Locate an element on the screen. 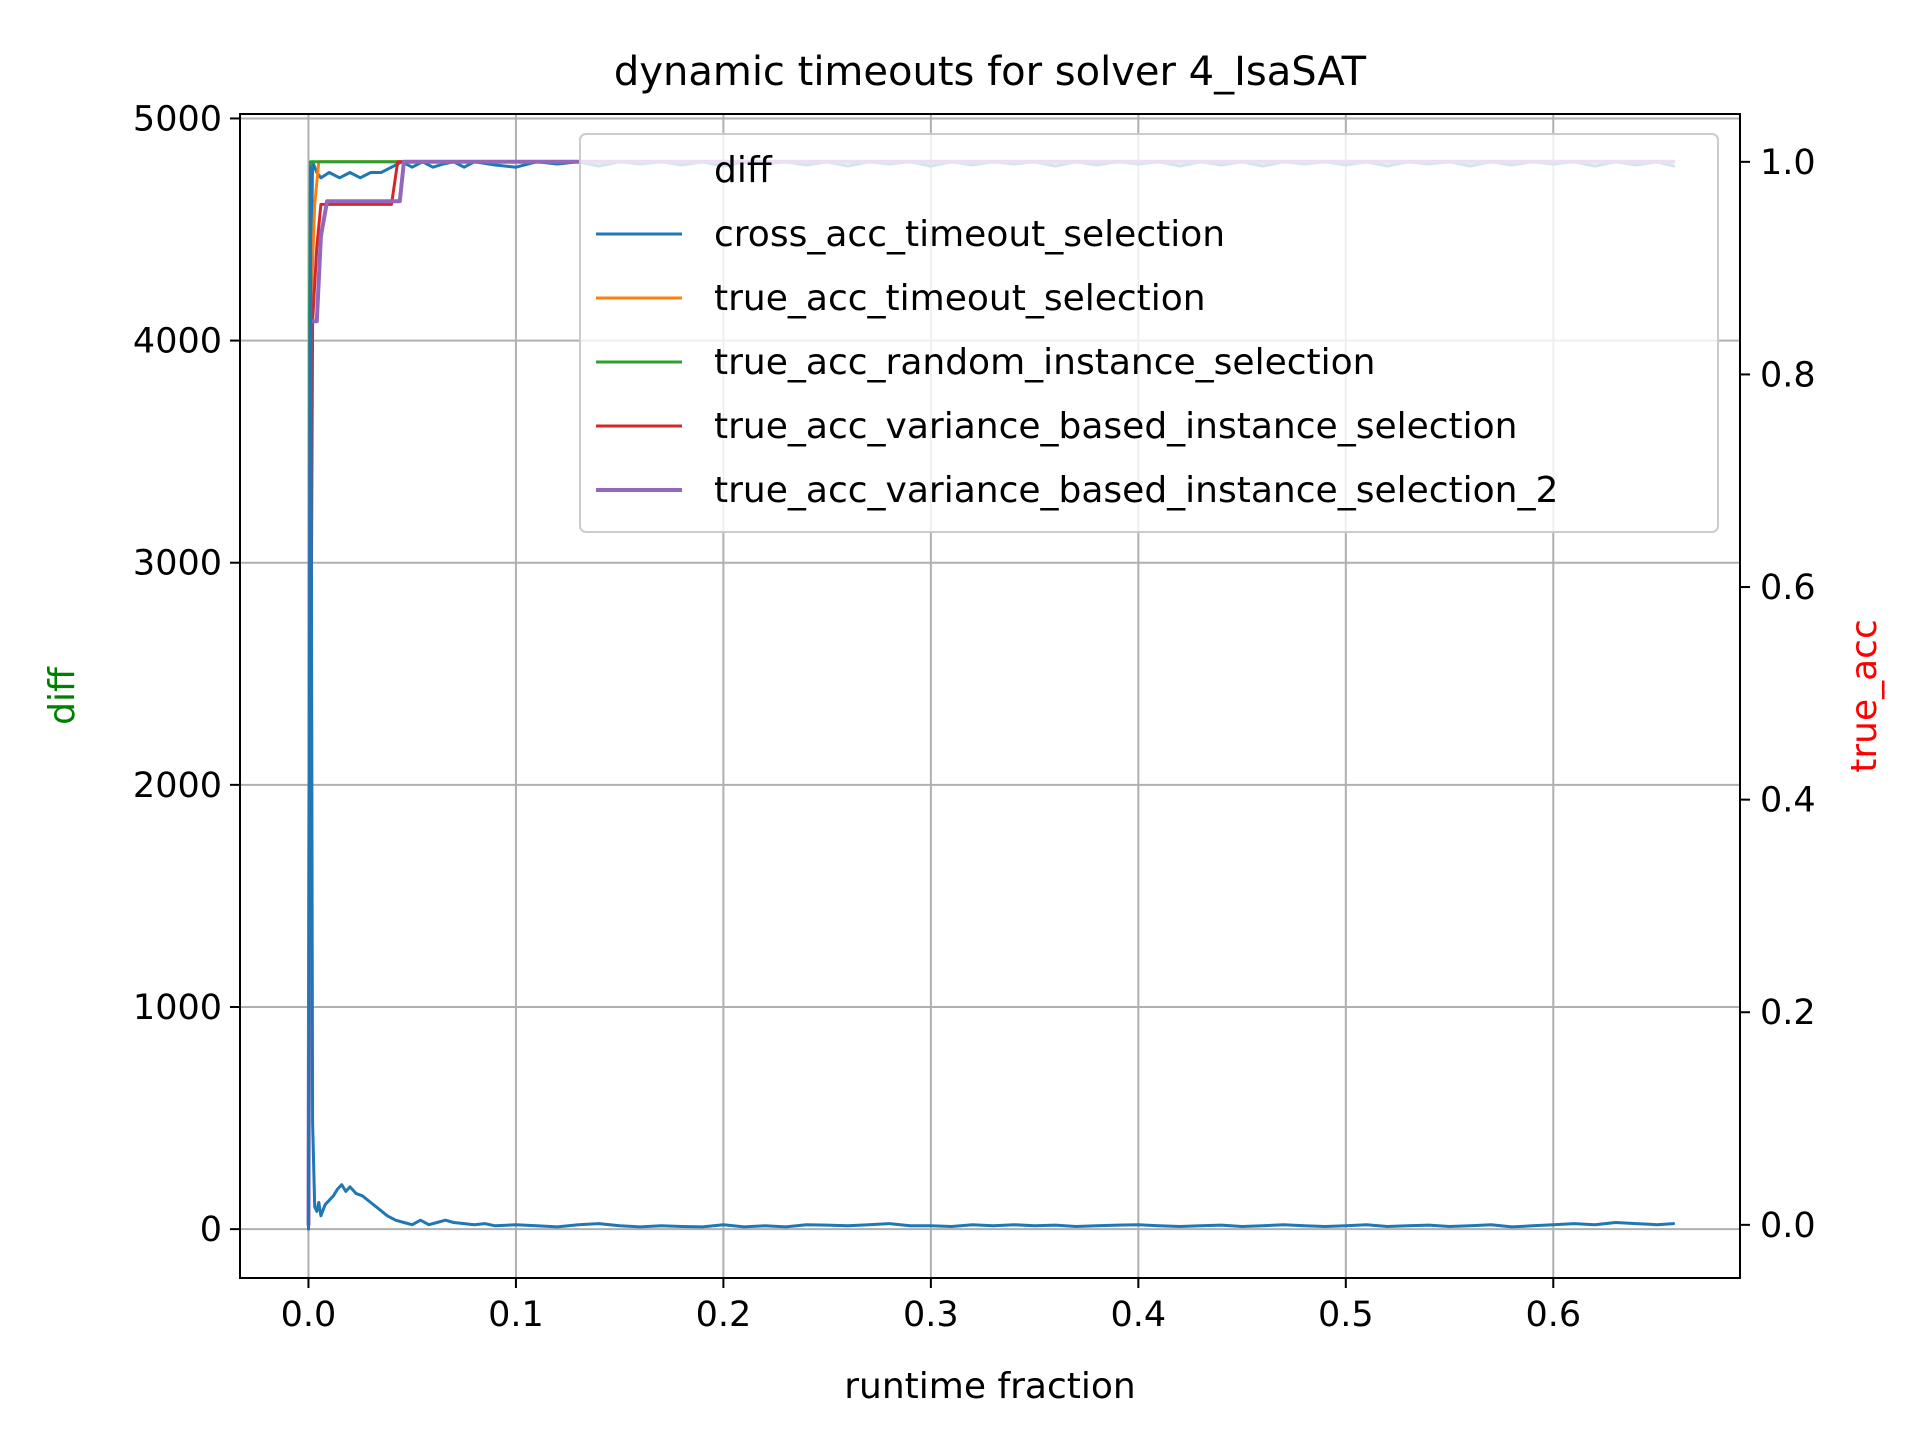 The height and width of the screenshot is (1440, 1920). legend-label: cross_acc_timeout_selection is located at coordinates (969, 234).